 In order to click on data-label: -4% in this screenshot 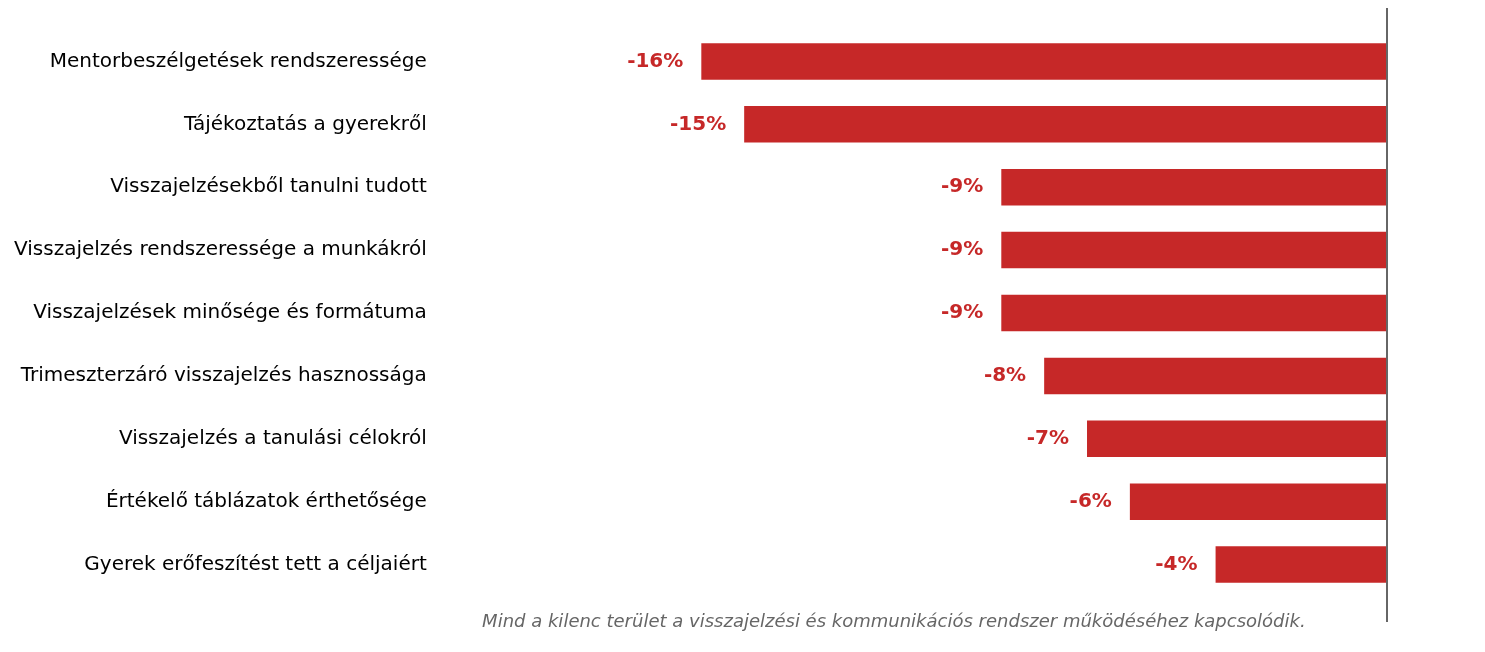, I will do `click(1176, 562)`.